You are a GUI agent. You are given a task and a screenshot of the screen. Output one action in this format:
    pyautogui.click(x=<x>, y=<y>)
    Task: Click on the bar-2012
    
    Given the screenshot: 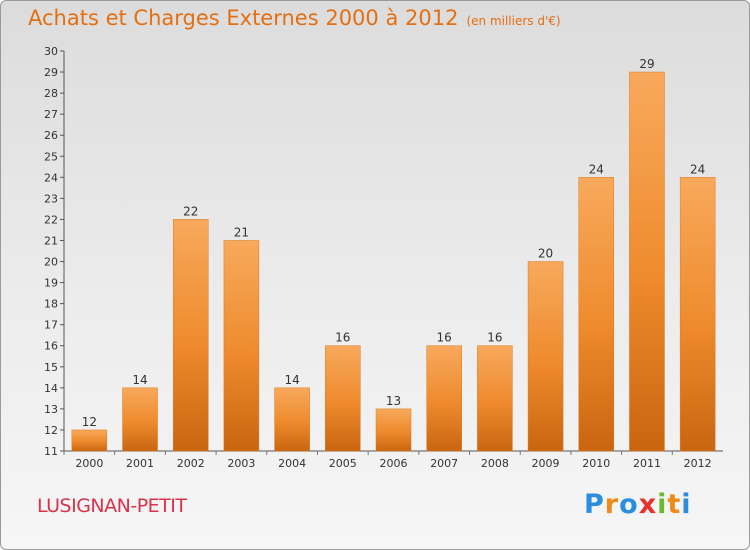 What is the action you would take?
    pyautogui.click(x=697, y=314)
    